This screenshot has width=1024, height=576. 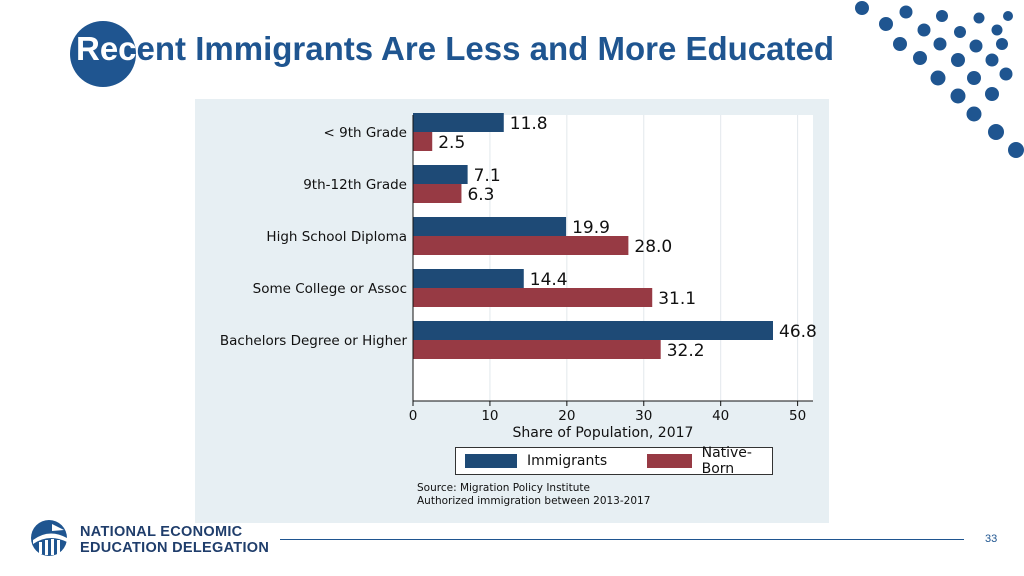 What do you see at coordinates (355, 185) in the screenshot?
I see `category-label-9th-12th-grade: 9th-12th Grade` at bounding box center [355, 185].